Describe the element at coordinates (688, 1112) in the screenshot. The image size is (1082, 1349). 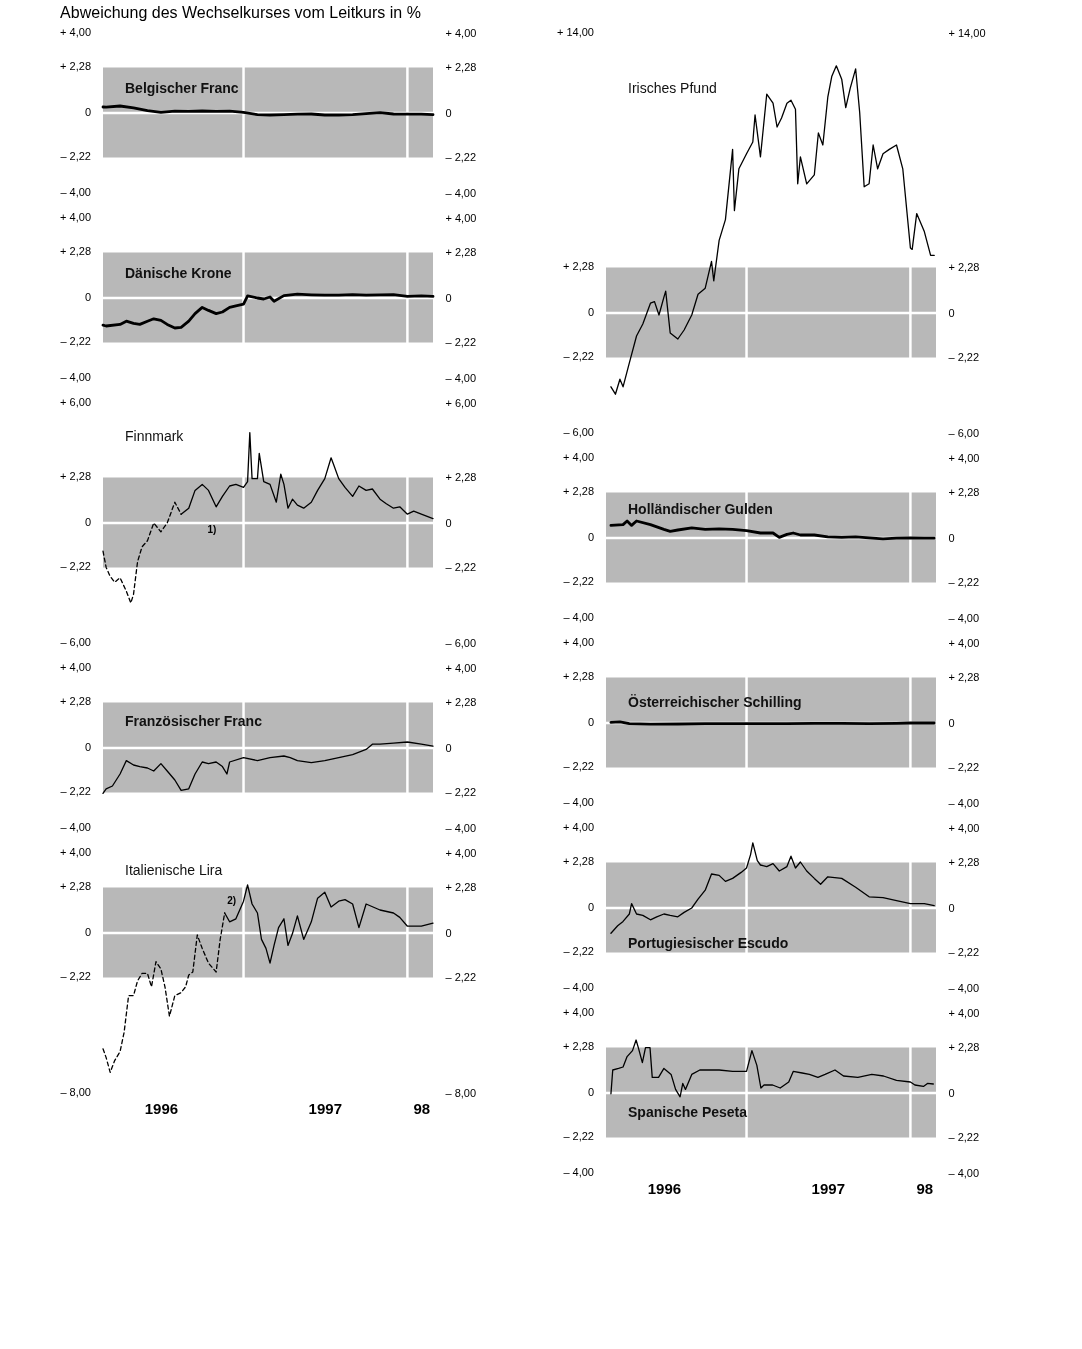
I see `series-label: Spanische Peseta` at that location.